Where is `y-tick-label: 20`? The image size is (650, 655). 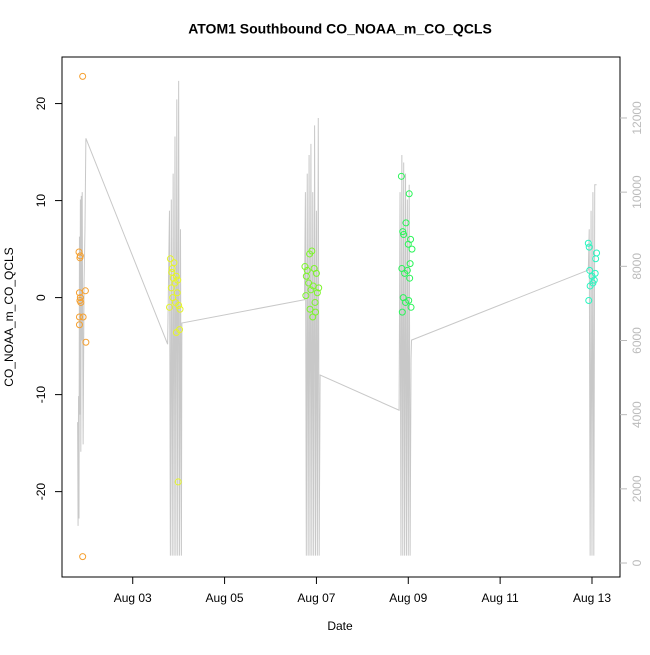
y-tick-label: 20 is located at coordinates (41, 104).